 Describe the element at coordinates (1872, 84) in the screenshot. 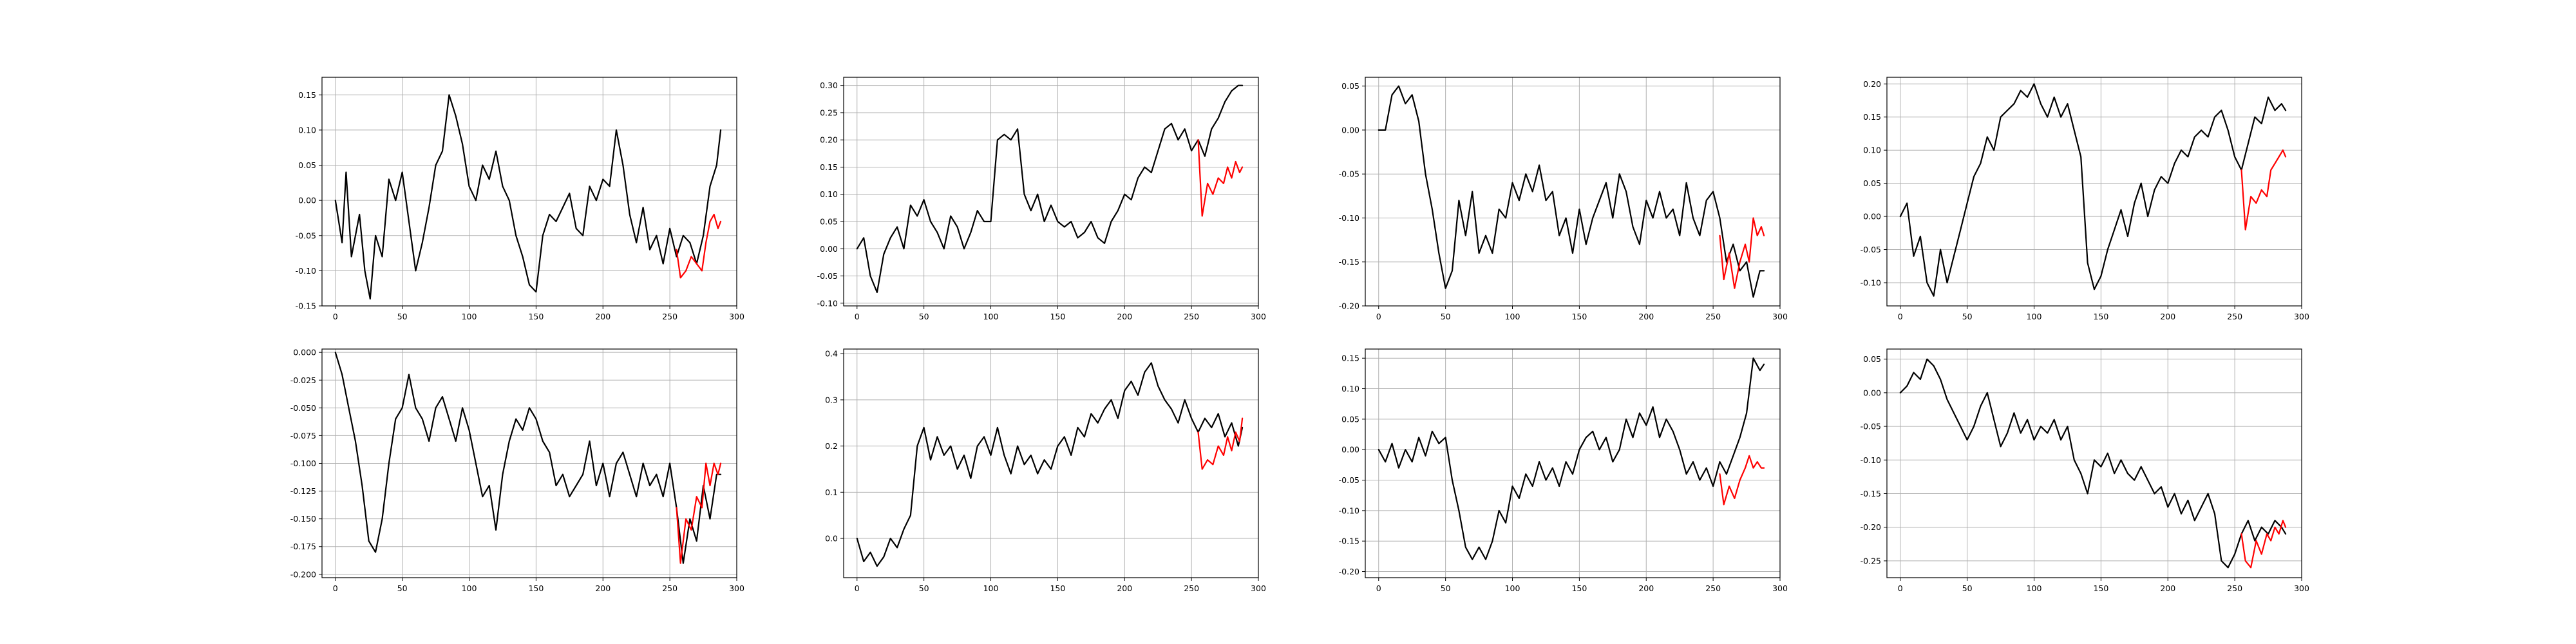

I see `y-tick-label: 0.20` at that location.